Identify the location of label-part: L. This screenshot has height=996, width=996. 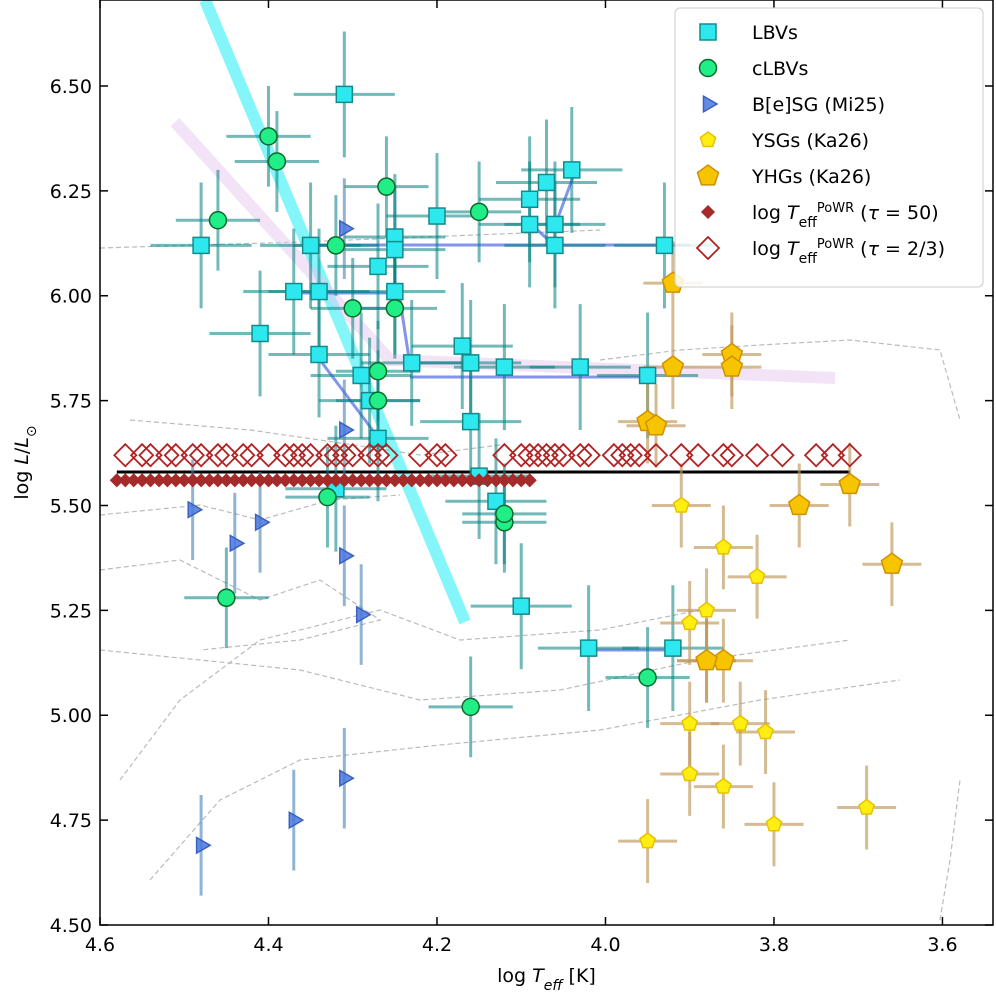
(22, 459).